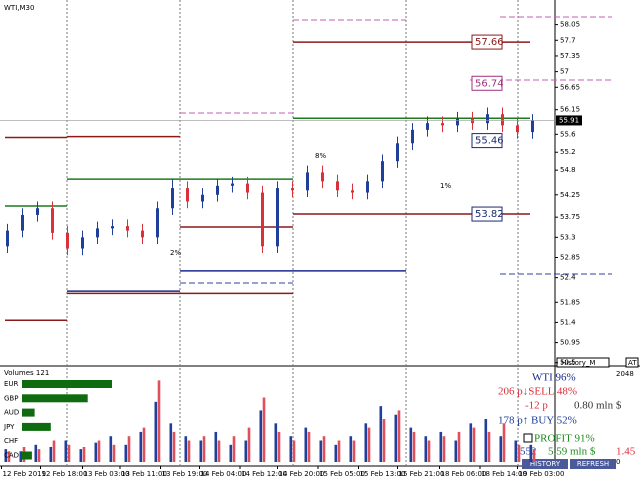 This screenshot has width=640, height=480. I want to click on refresh-button, so click(593, 464).